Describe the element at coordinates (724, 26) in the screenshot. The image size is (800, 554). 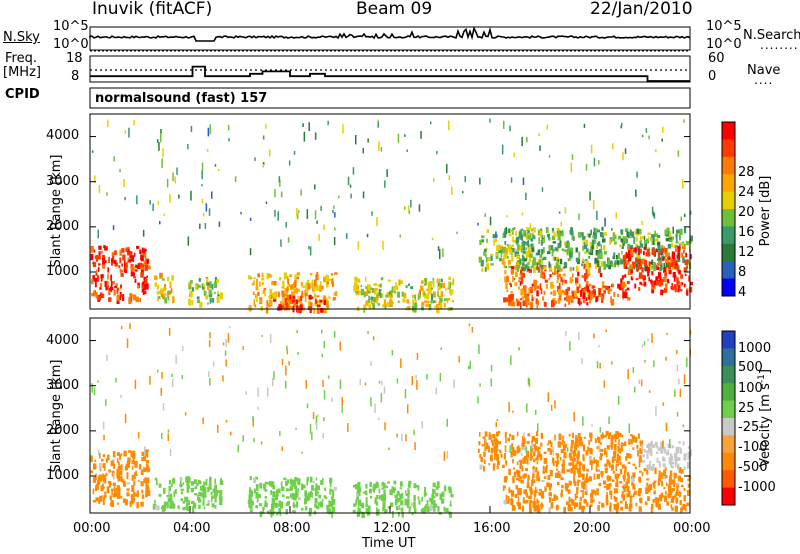
I see `nsearch-tick-high: 10^5` at that location.